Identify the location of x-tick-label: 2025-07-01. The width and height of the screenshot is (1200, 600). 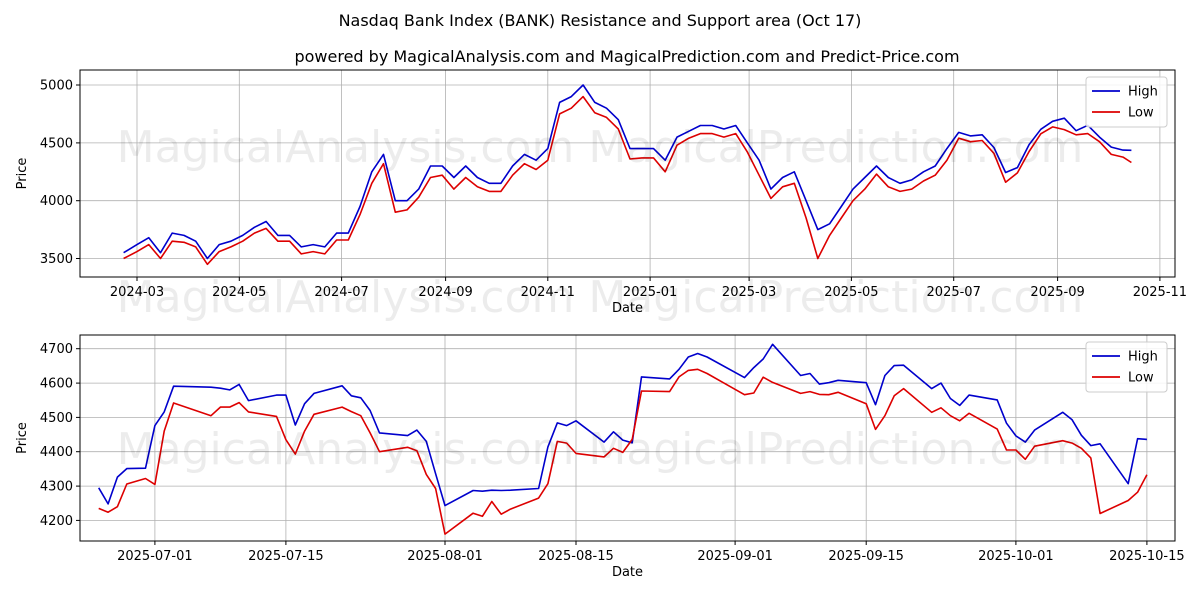
(155, 556).